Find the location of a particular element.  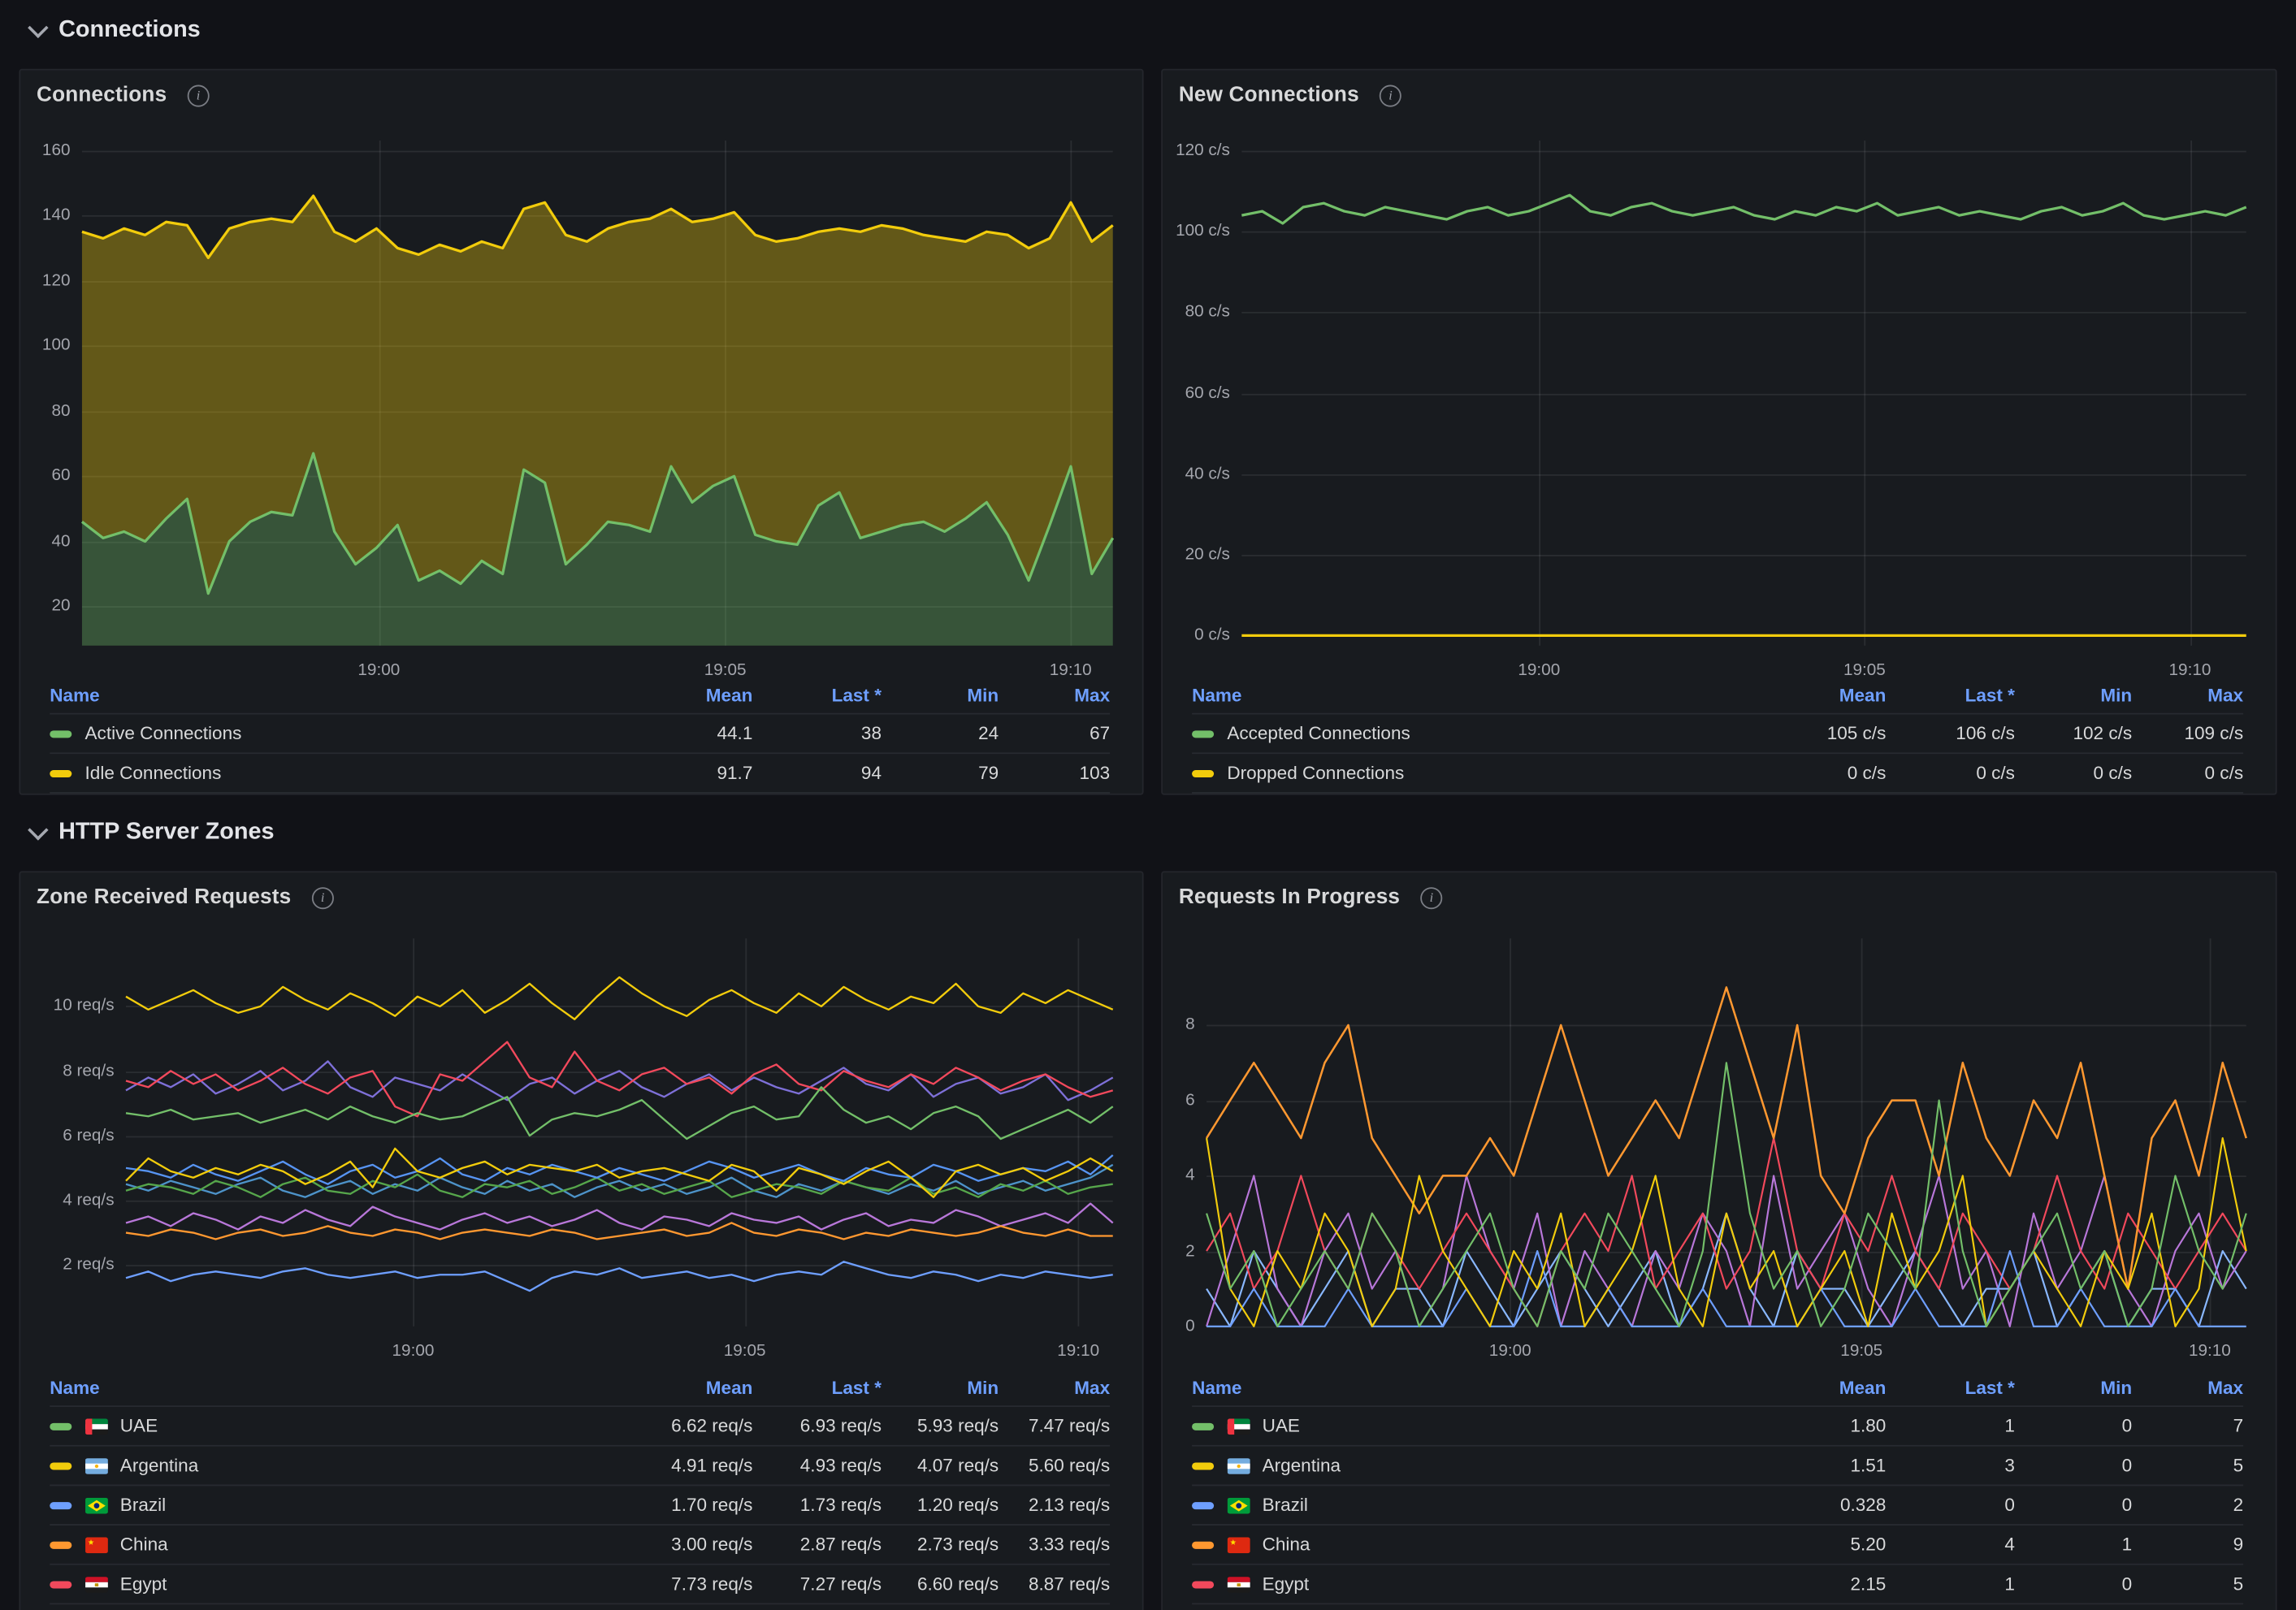

stat-max: 9 is located at coordinates (2238, 1545).